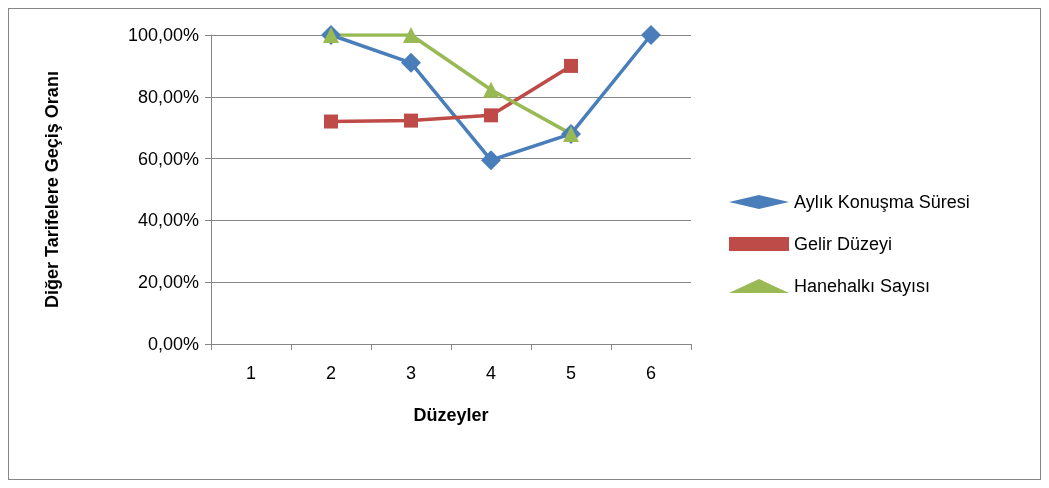 The width and height of the screenshot is (1049, 488). Describe the element at coordinates (168, 96) in the screenshot. I see `y-tick-label: 80,00%` at that location.